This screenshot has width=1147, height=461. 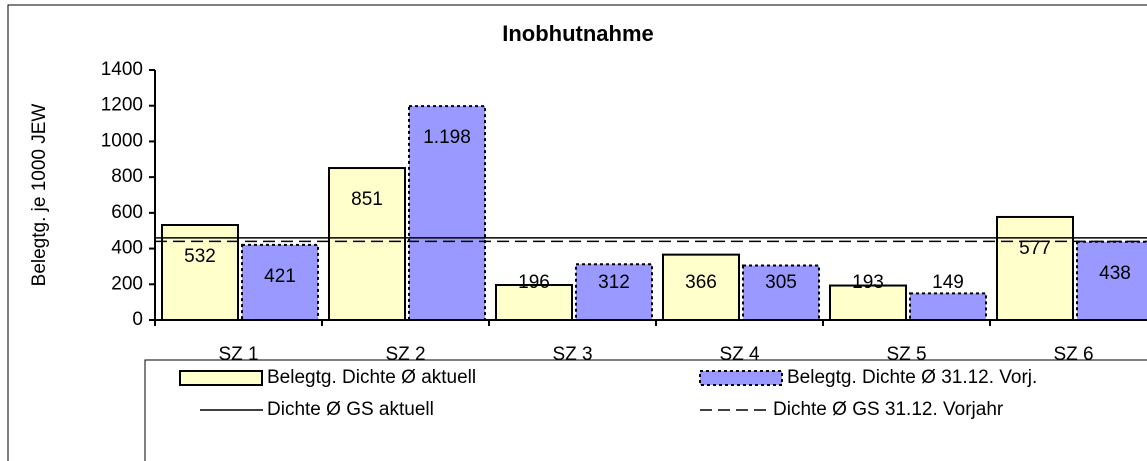 I want to click on legend-label: Dichte Ø GS aktuell, so click(x=350, y=409).